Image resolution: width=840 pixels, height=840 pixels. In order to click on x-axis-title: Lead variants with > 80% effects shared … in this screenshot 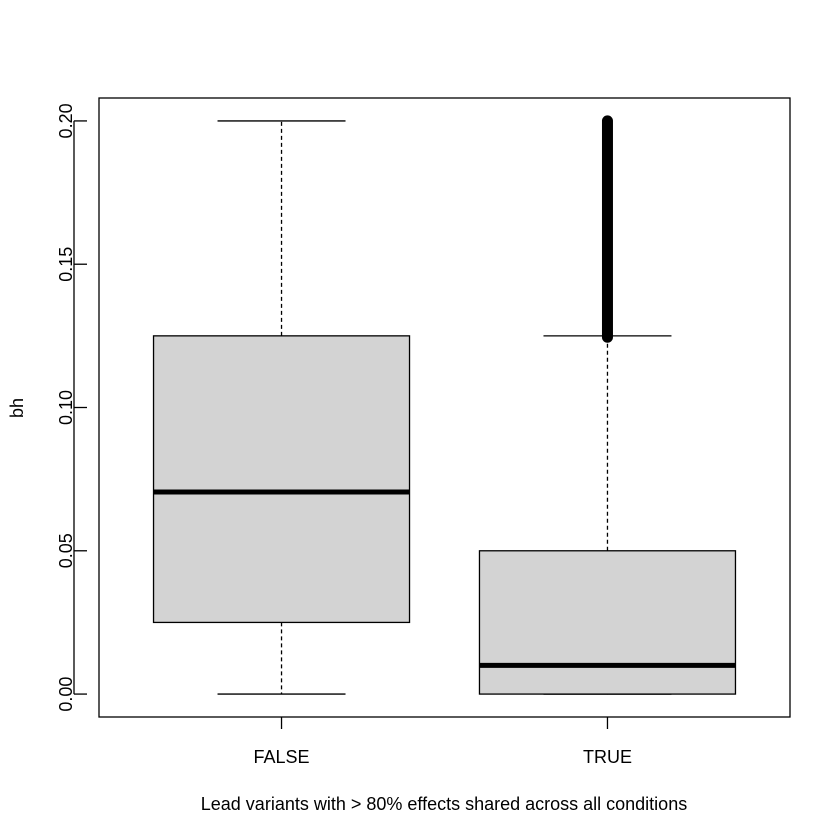, I will do `click(444, 804)`.